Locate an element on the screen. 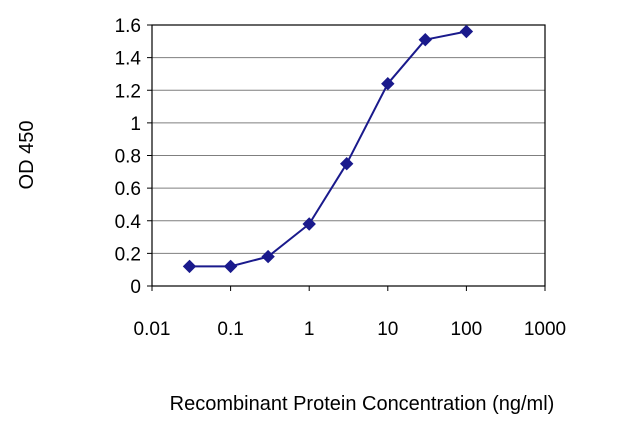 This screenshot has height=427, width=640. y-tick-label: 1.6 is located at coordinates (128, 26).